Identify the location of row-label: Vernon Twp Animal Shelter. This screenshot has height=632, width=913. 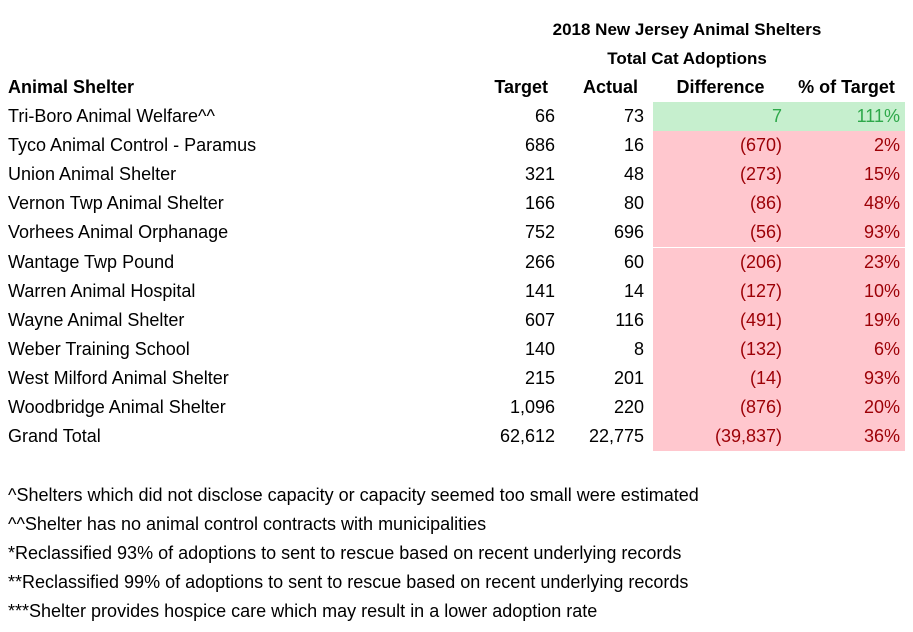
(116, 203).